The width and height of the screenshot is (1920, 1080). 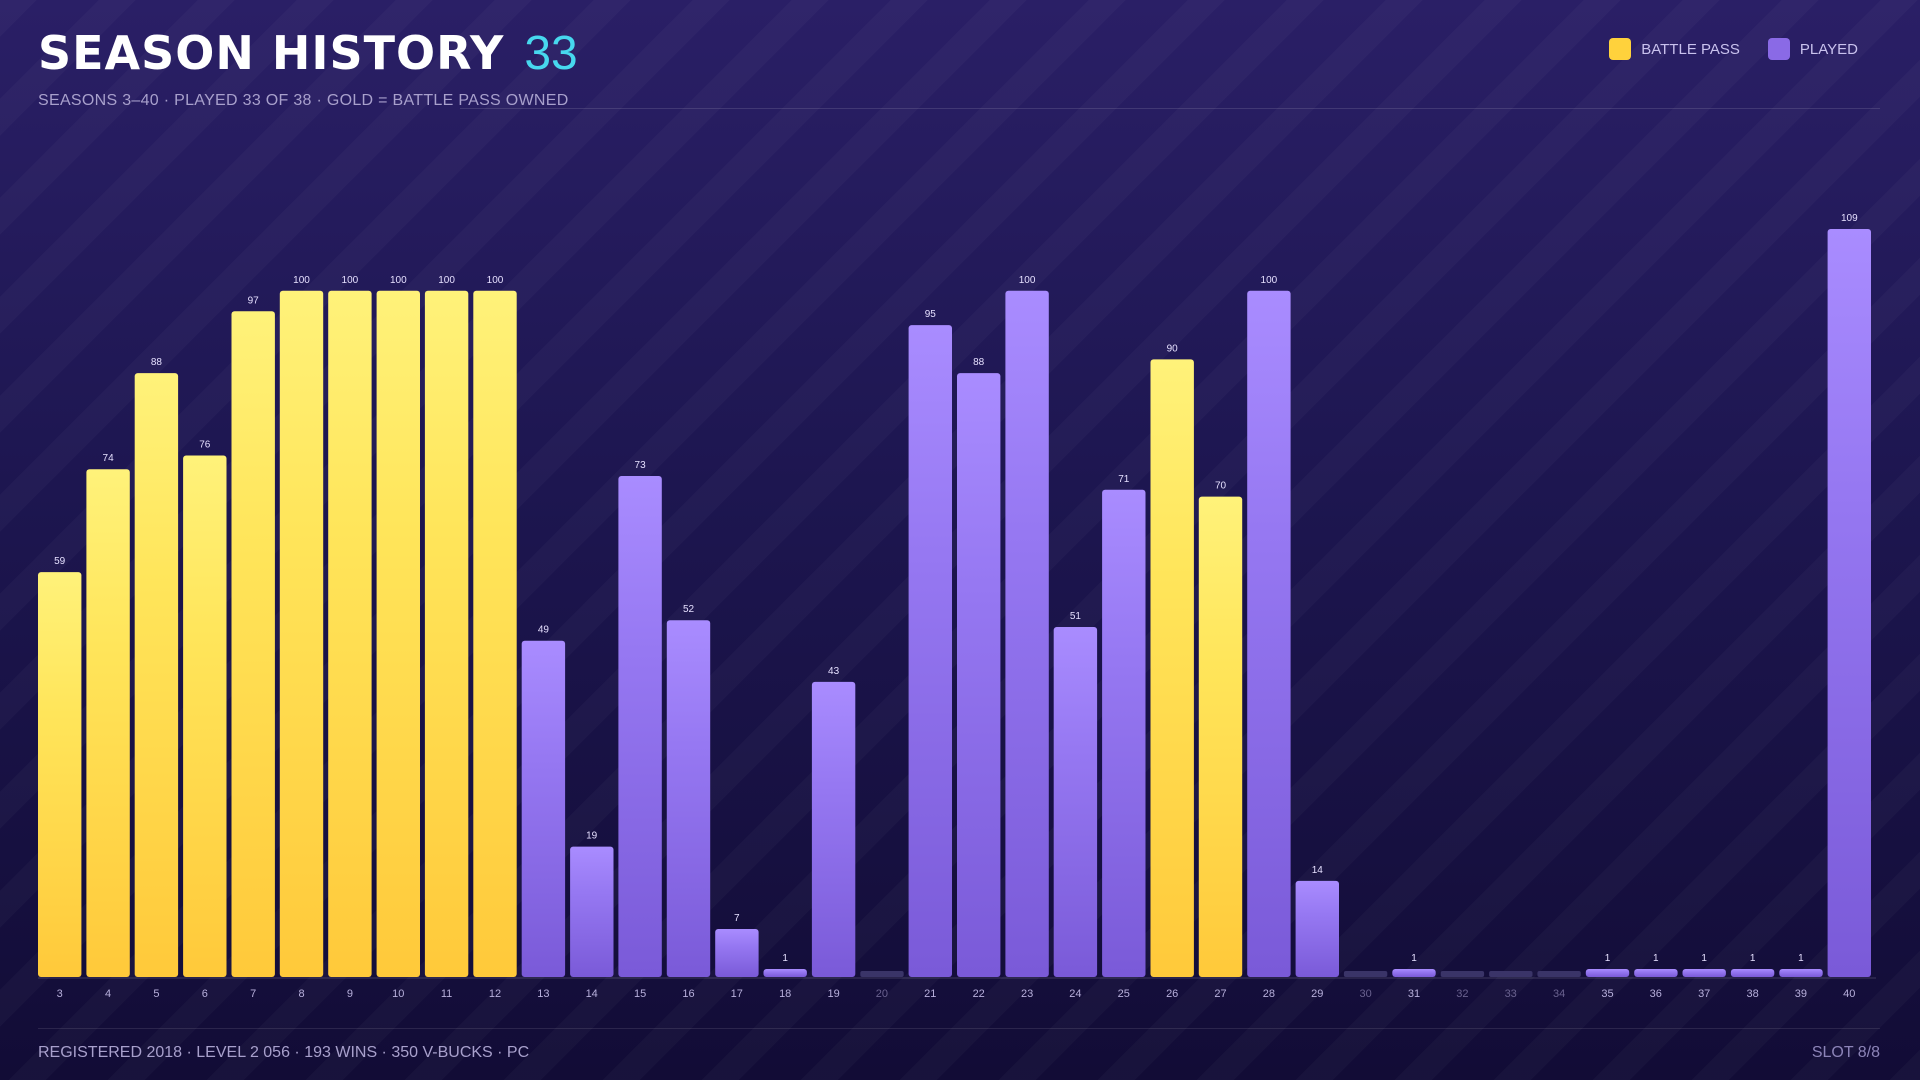 I want to click on seasons-played-count: 33, so click(x=551, y=53).